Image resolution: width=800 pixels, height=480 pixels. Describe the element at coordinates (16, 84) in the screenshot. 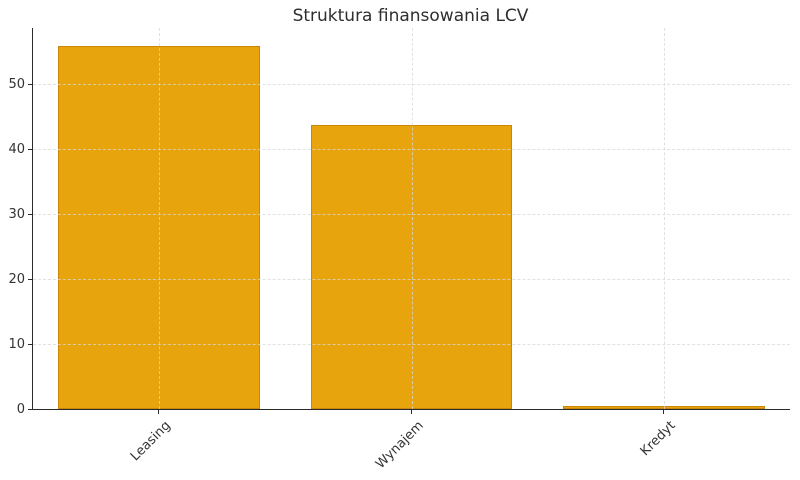

I see `y-tick-label-50: 50` at that location.